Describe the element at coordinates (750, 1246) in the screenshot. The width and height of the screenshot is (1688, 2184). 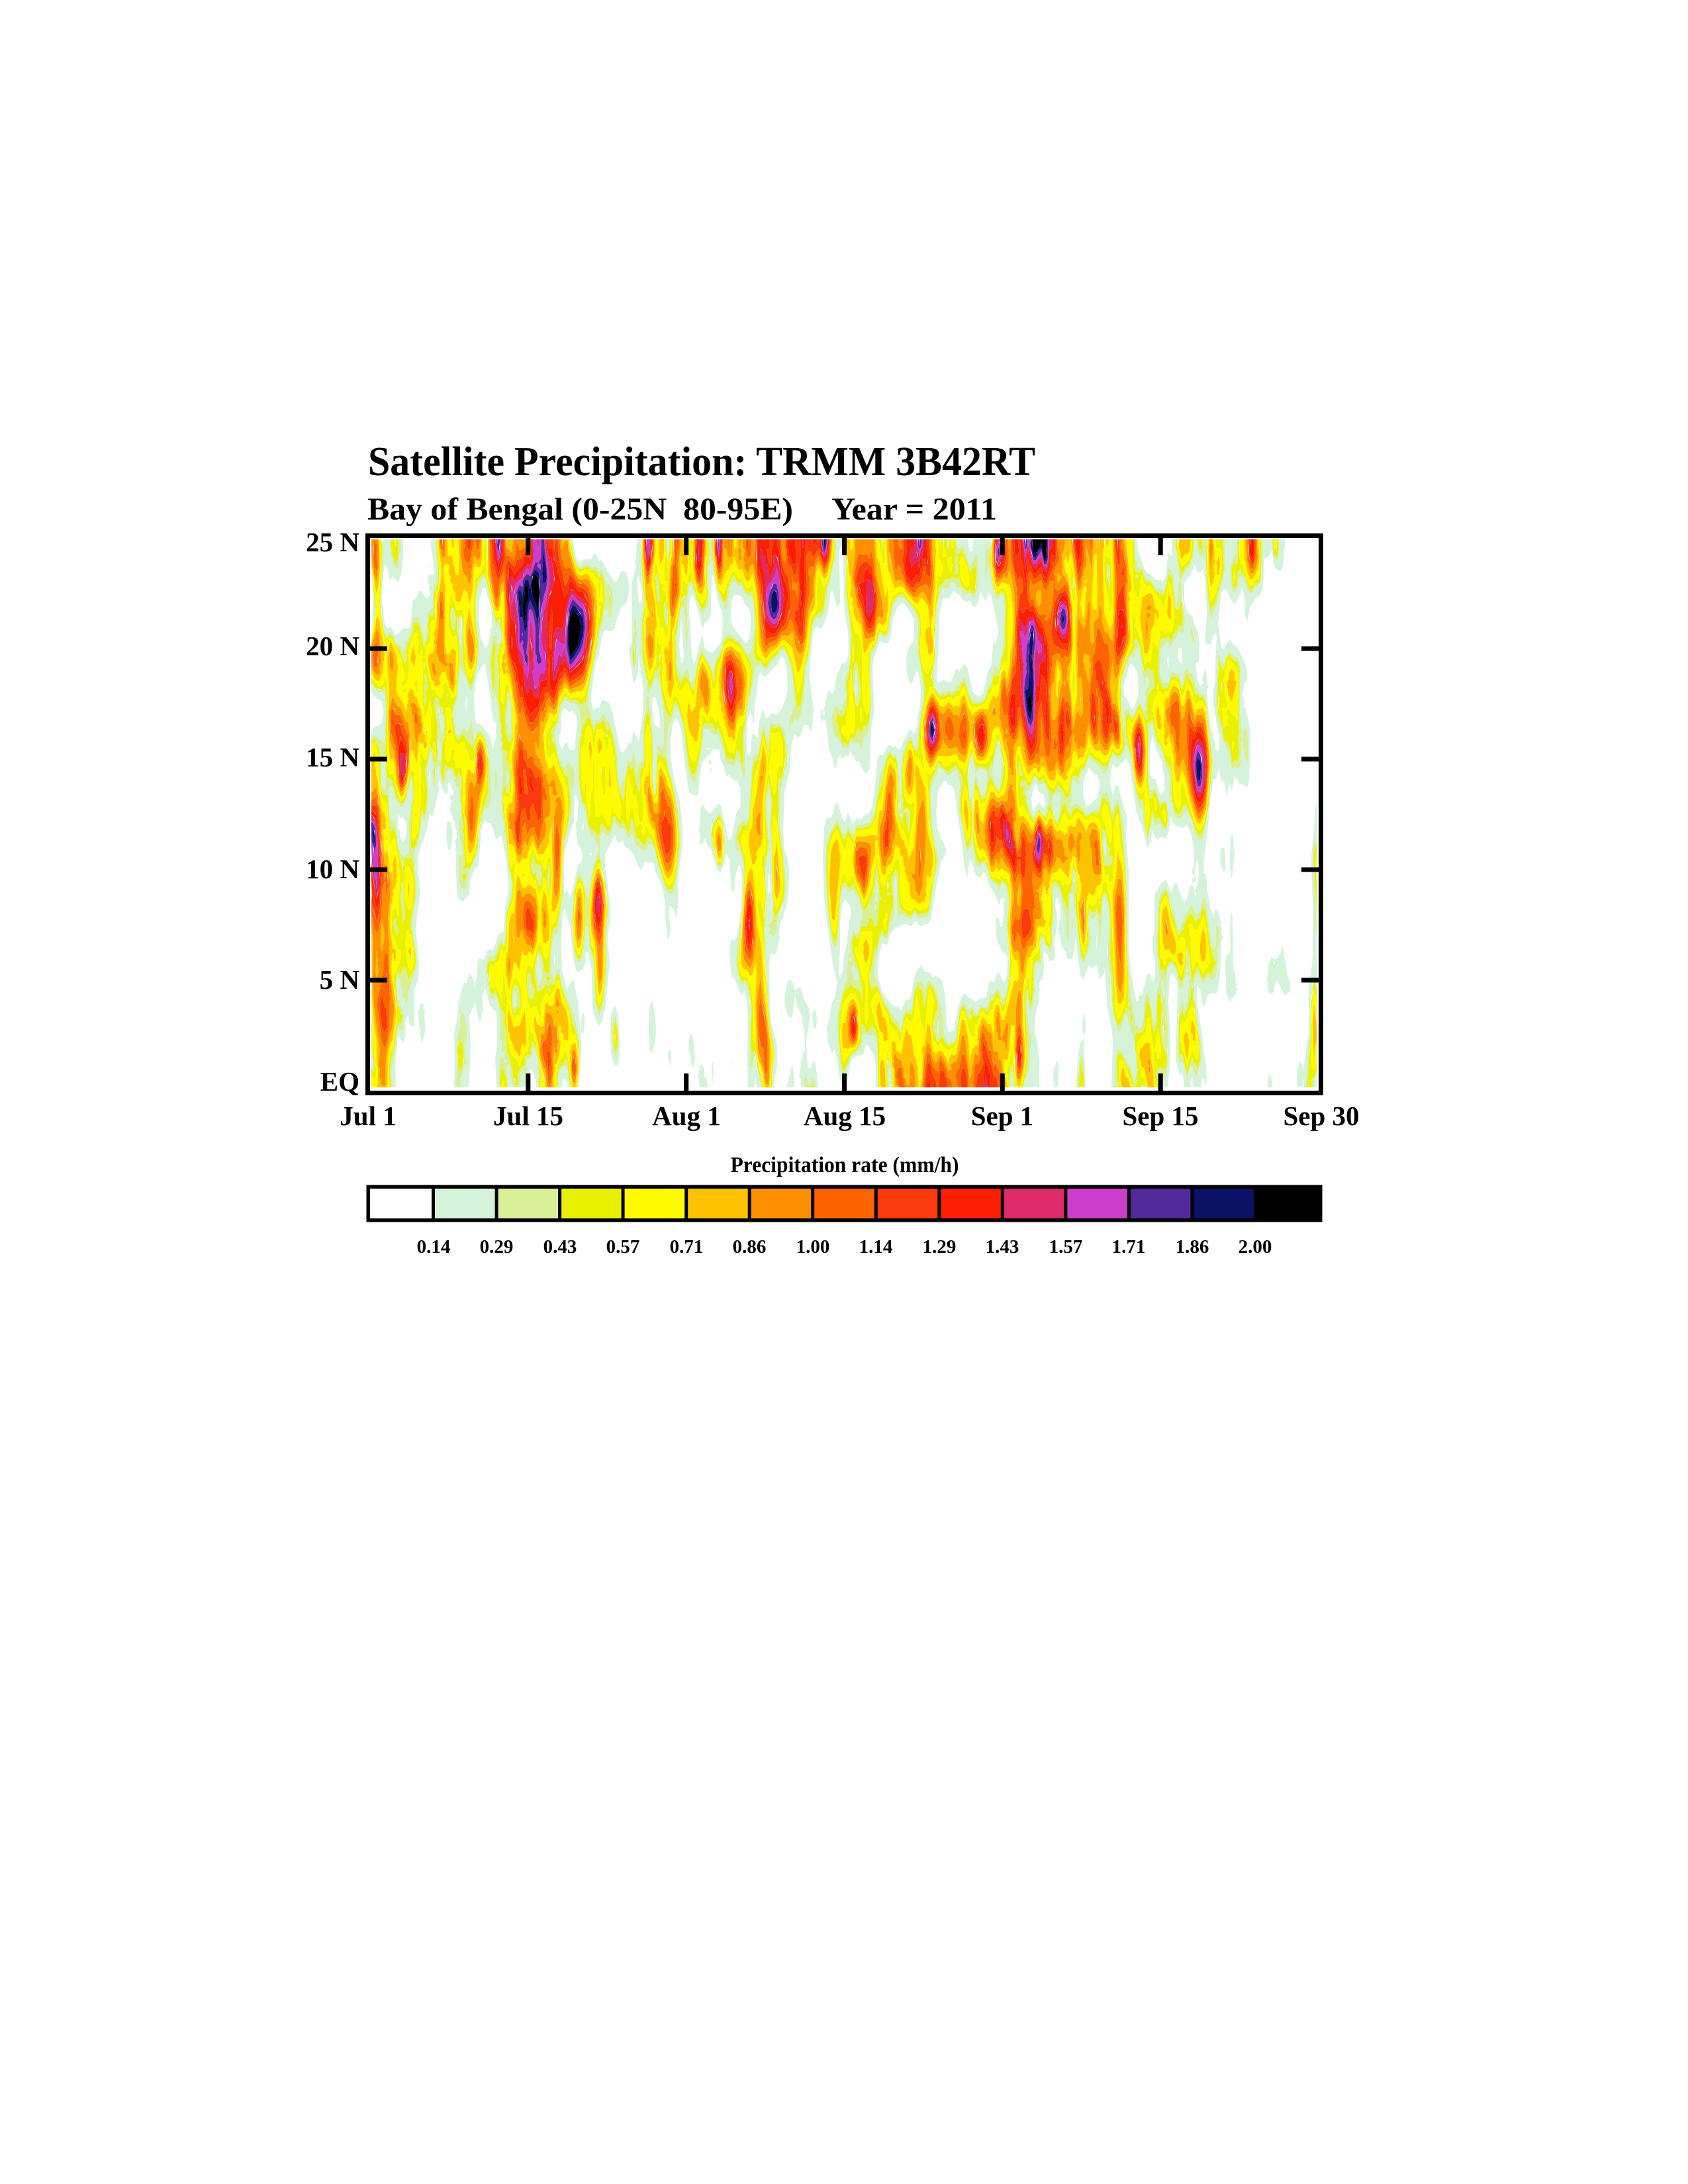
I see `svg-text: 0.86` at that location.